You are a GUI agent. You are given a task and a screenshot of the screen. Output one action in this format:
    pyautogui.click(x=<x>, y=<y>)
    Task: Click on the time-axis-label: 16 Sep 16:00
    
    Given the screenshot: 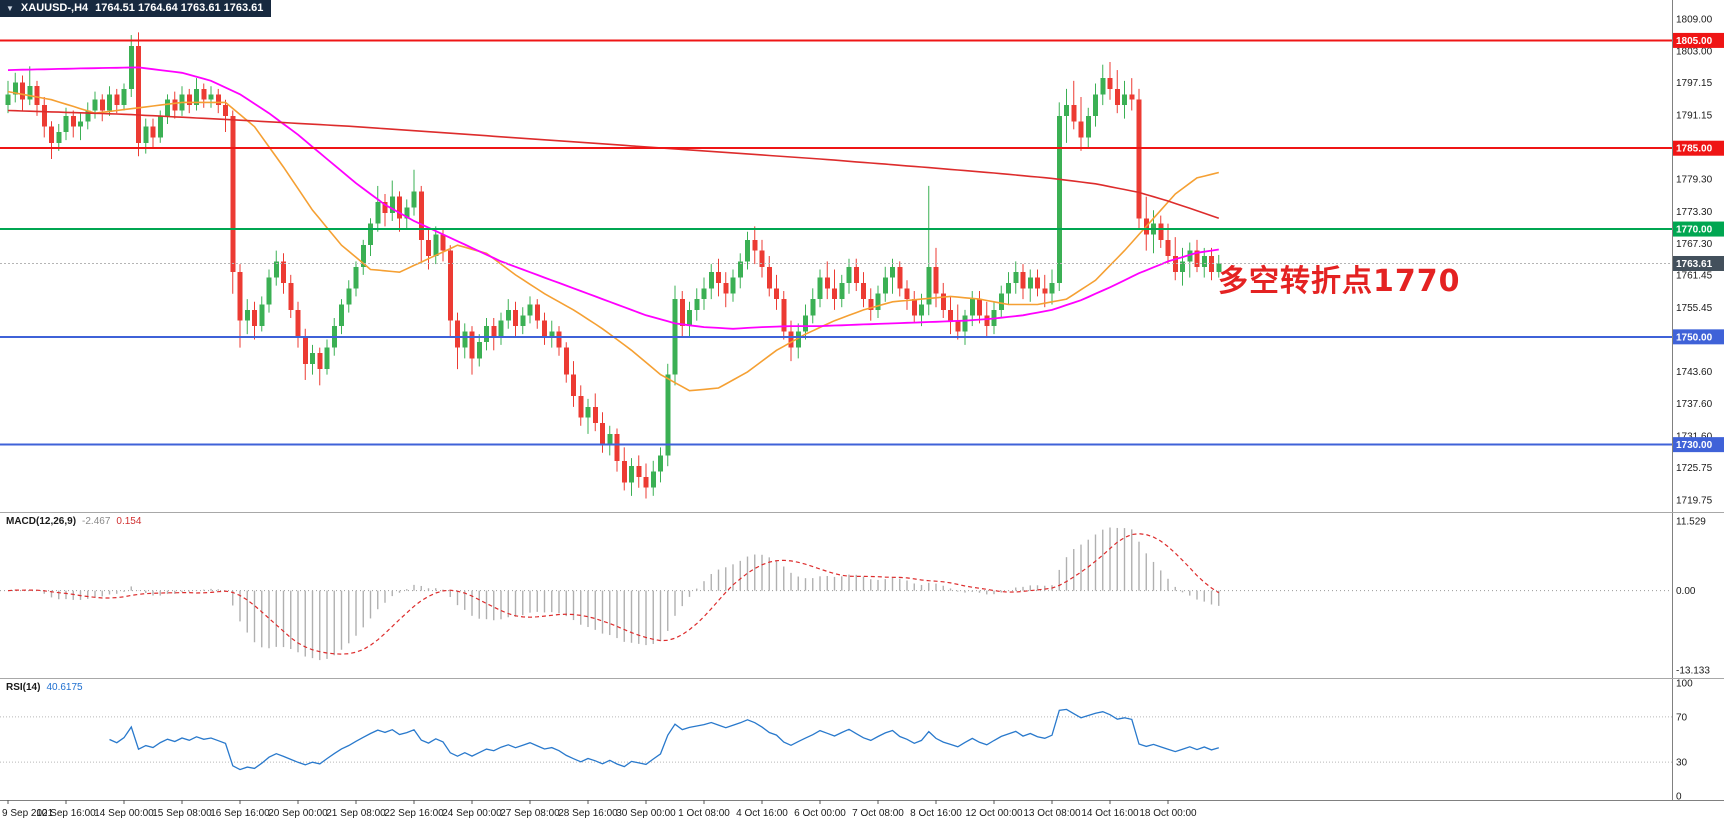 What is the action you would take?
    pyautogui.click(x=240, y=813)
    